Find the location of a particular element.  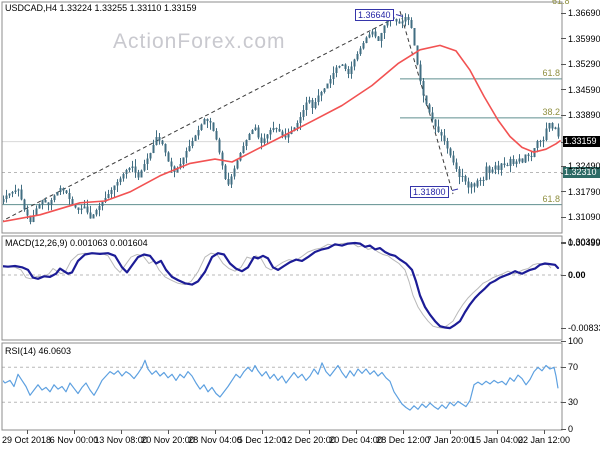

rsi-tick-label: 70 is located at coordinates (573, 367).